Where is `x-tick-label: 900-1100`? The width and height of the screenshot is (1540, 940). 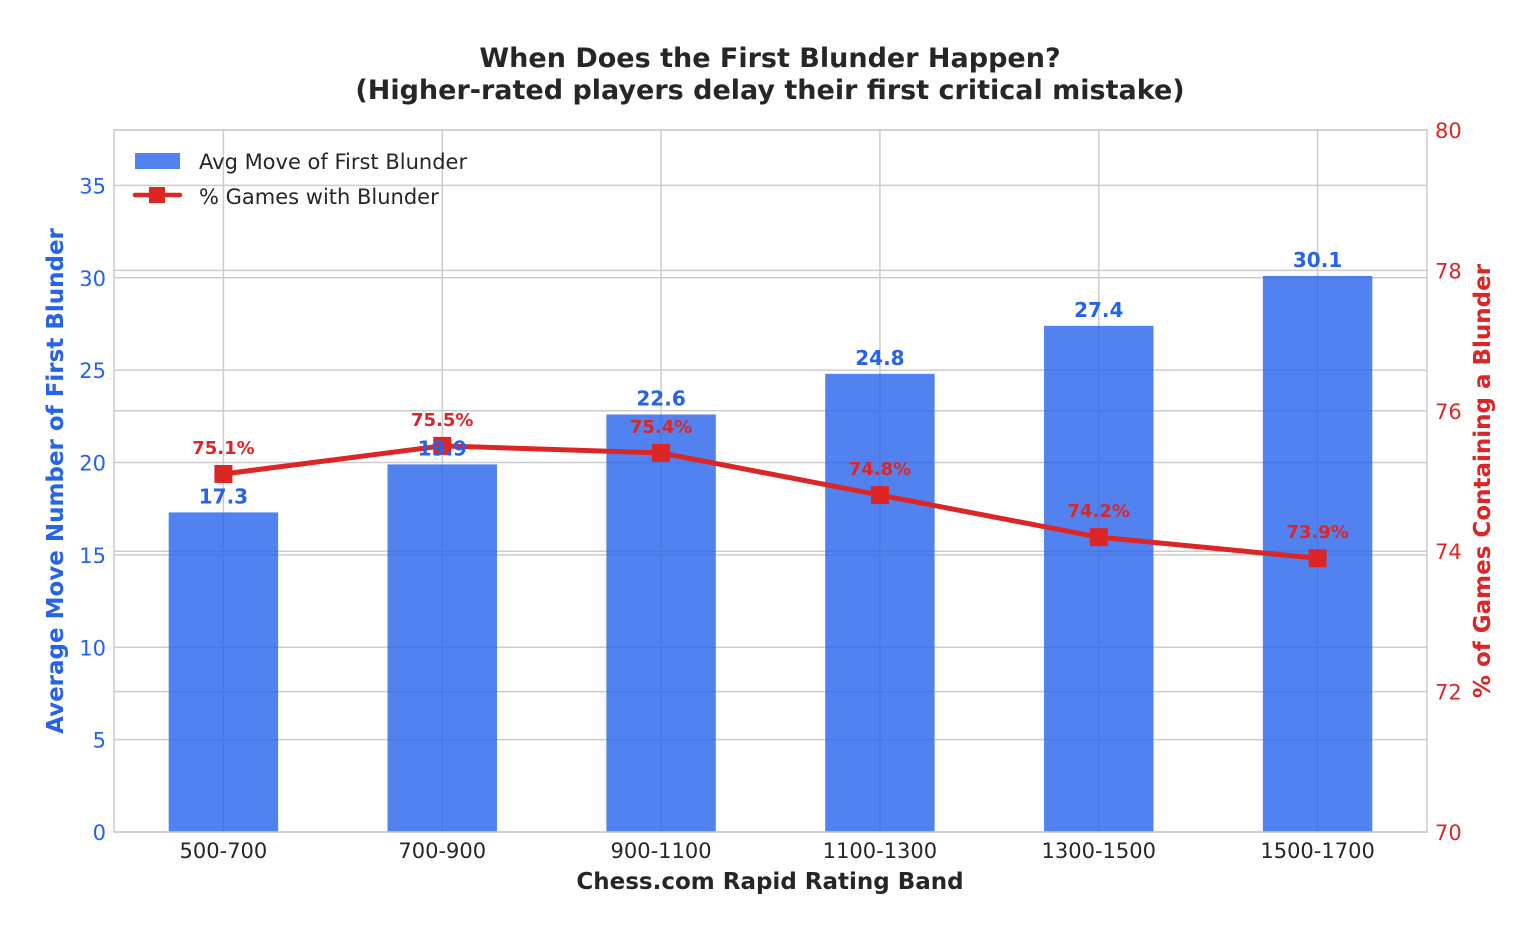 x-tick-label: 900-1100 is located at coordinates (661, 851).